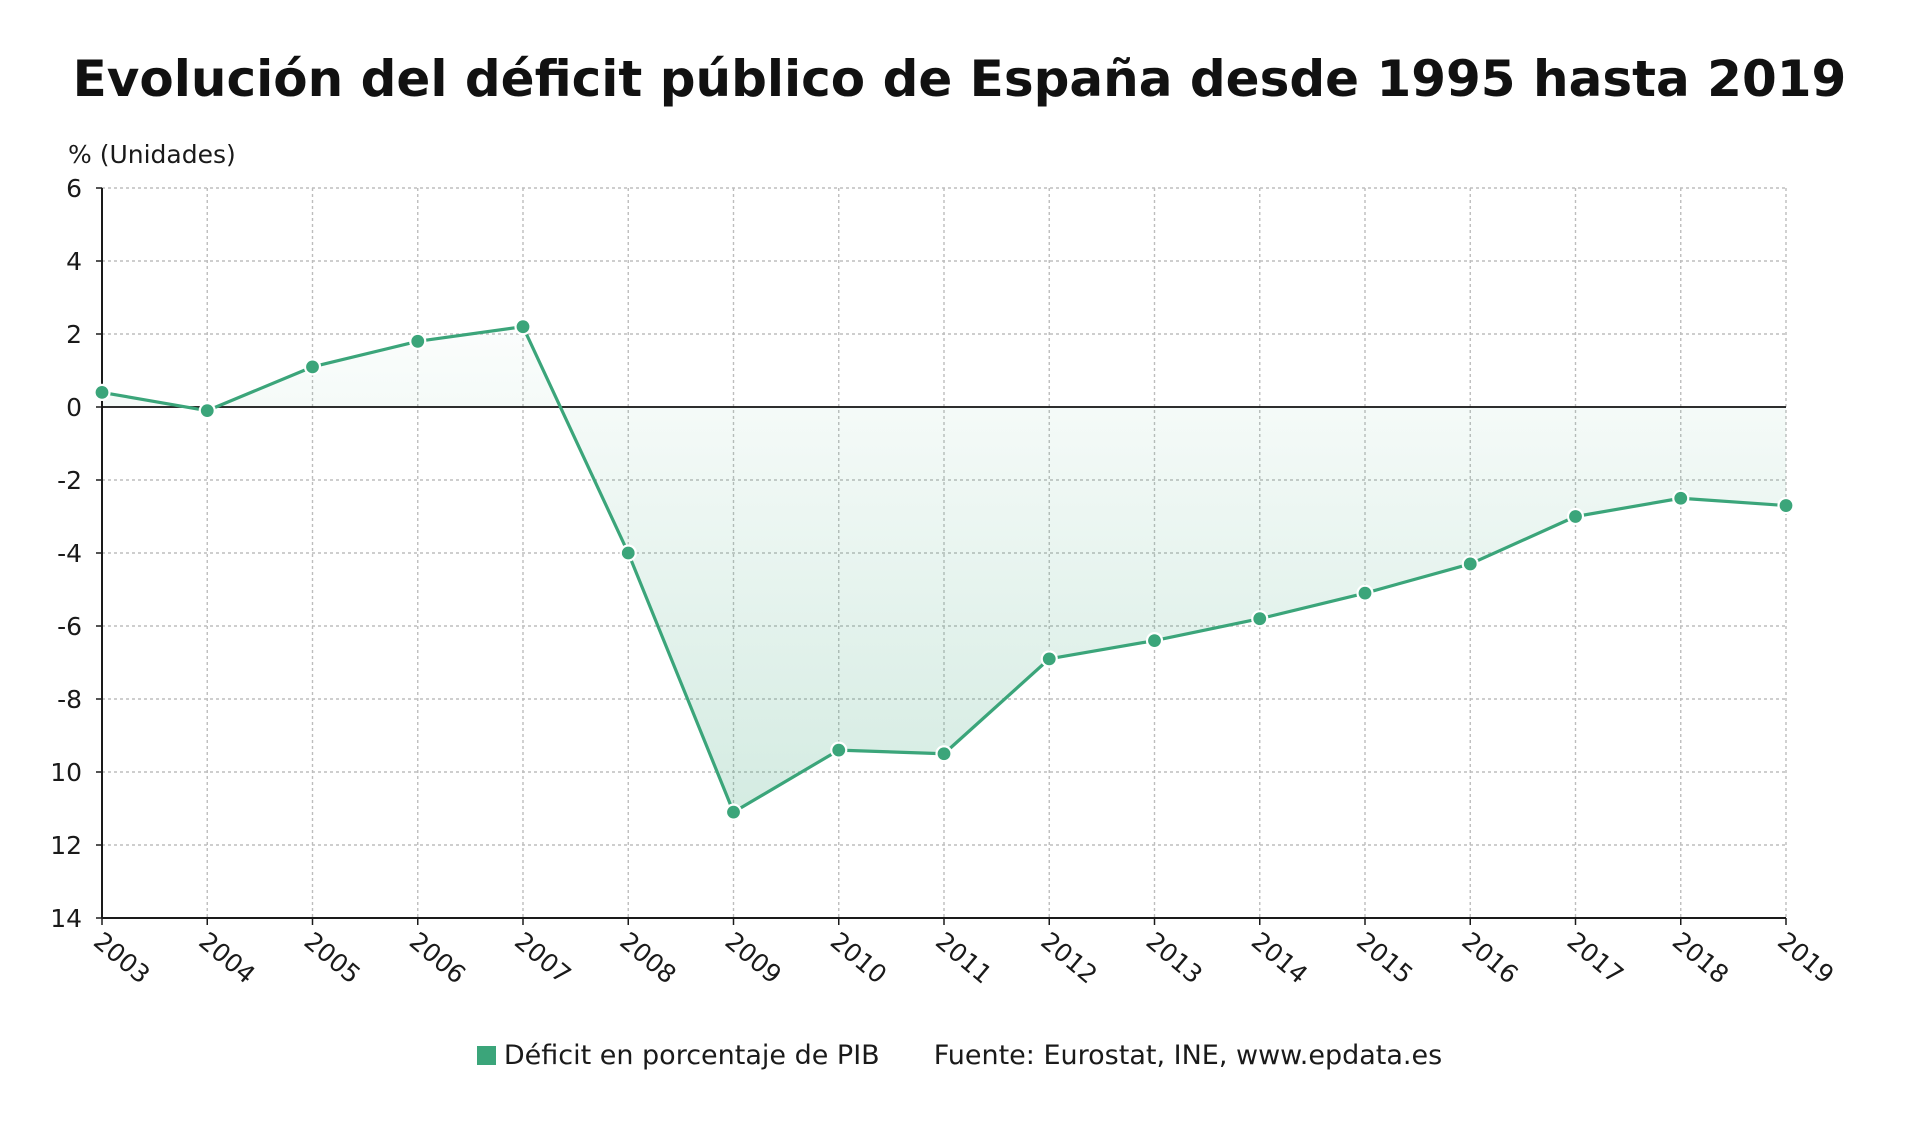  Describe the element at coordinates (1805, 957) in the screenshot. I see `x-tick-label: 2019` at that location.